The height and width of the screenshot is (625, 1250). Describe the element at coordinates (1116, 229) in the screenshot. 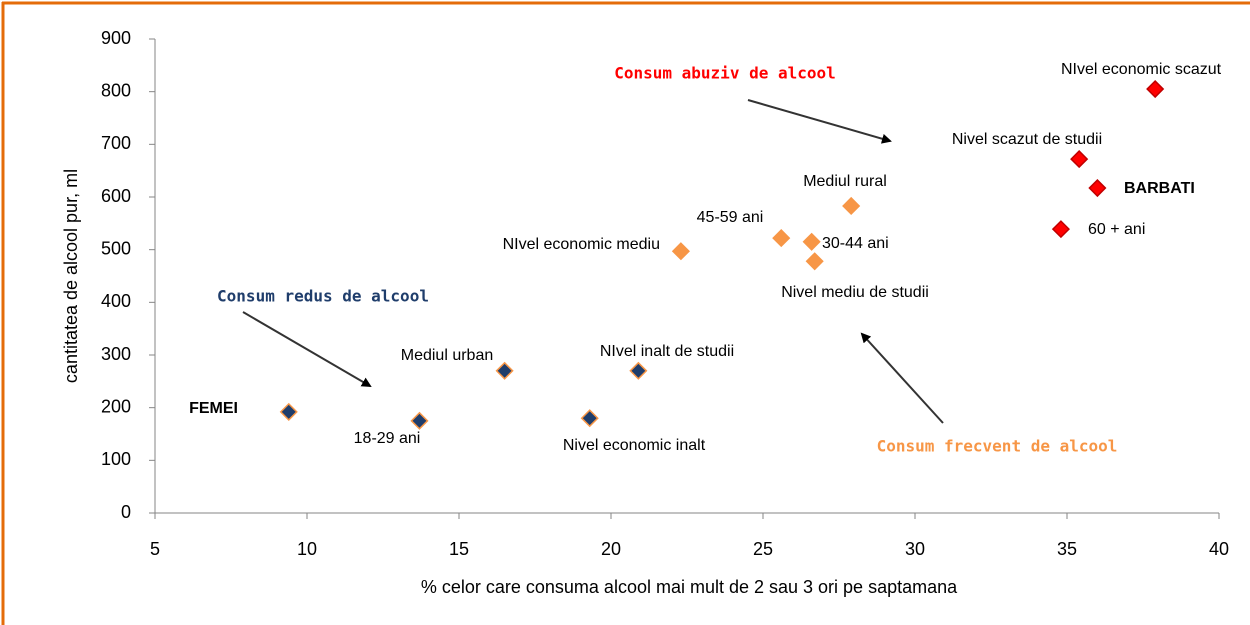

I see `data-label: 60 + ani` at that location.